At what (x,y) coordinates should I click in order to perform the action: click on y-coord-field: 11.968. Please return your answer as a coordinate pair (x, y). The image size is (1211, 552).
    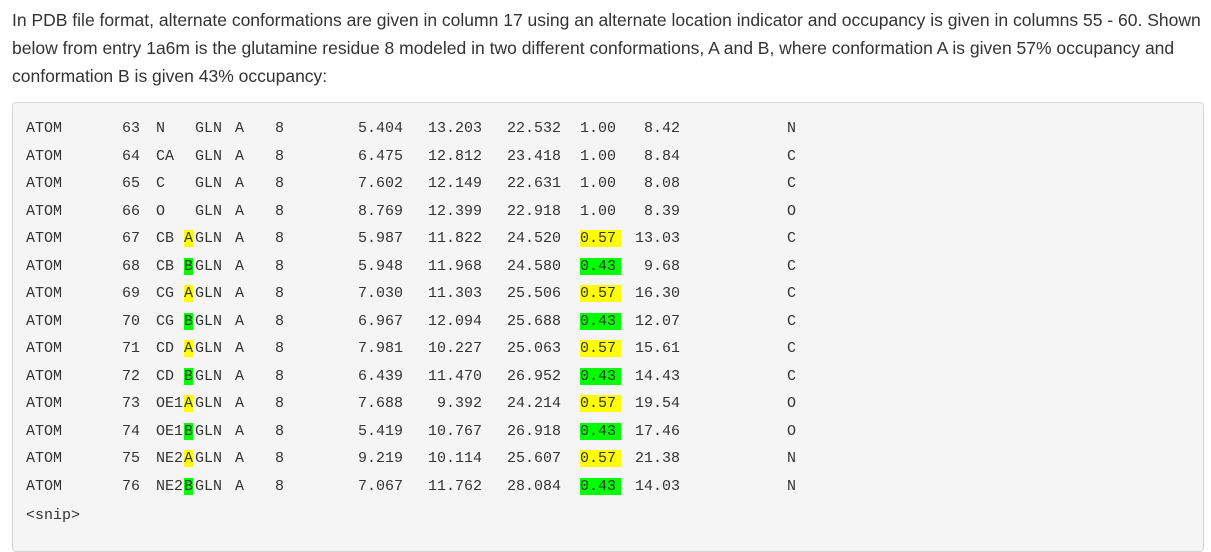
    Looking at the image, I should click on (454, 266).